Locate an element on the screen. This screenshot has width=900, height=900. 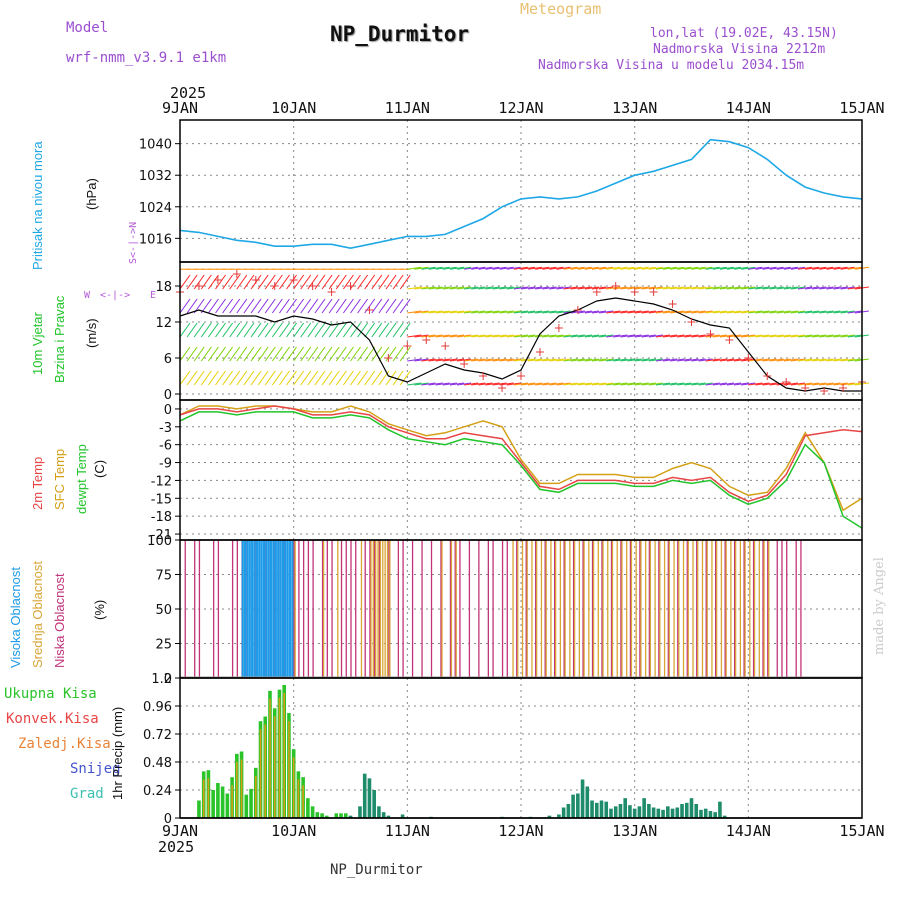
pressure-ylabel: Pritisak na nivou mora is located at coordinates (37, 205).